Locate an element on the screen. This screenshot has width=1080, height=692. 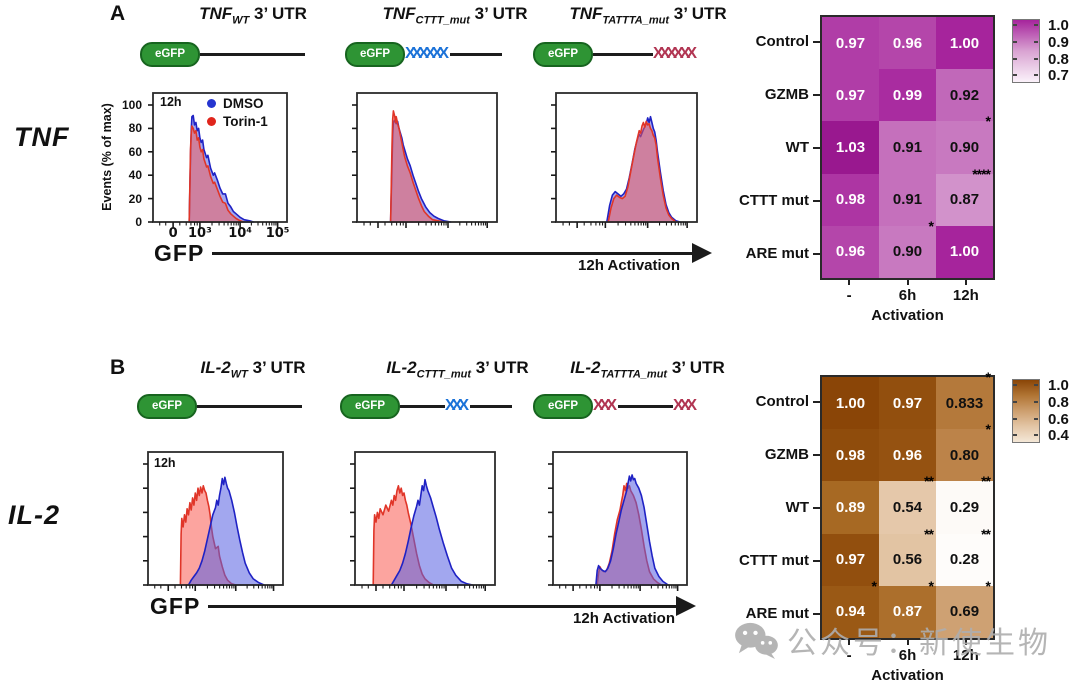
heatmap-cell-value: 0.80 is located at coordinates (964, 455).